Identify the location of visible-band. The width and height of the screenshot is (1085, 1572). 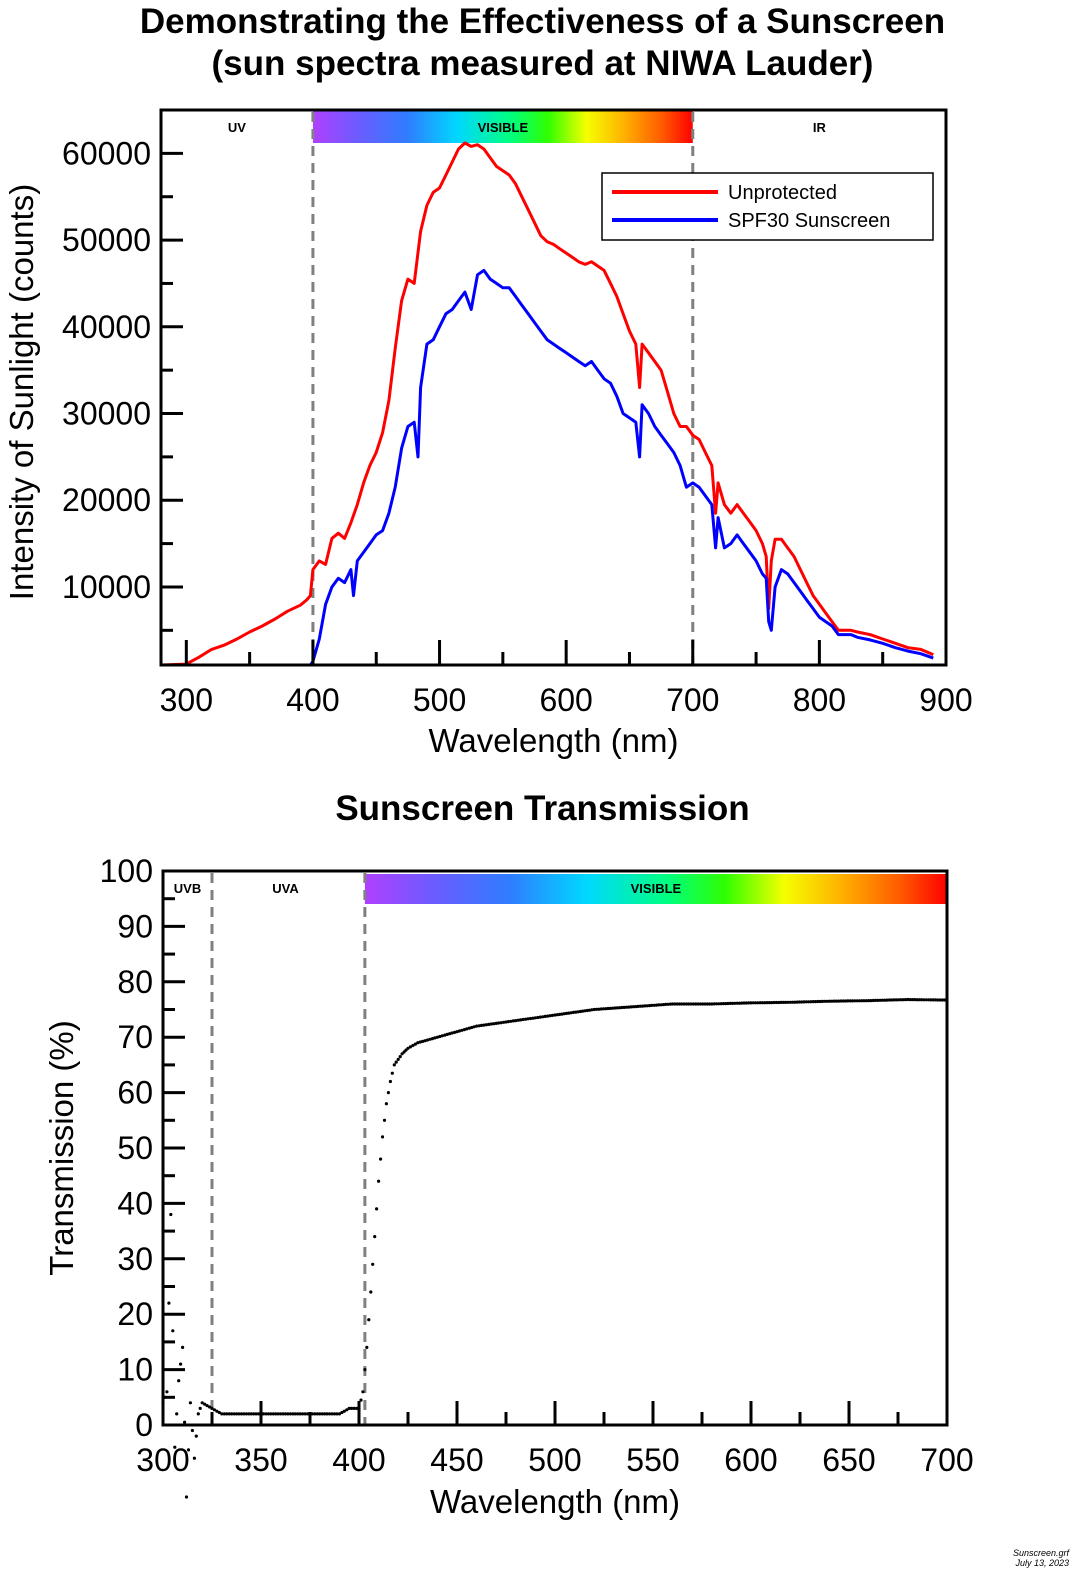
(655, 889).